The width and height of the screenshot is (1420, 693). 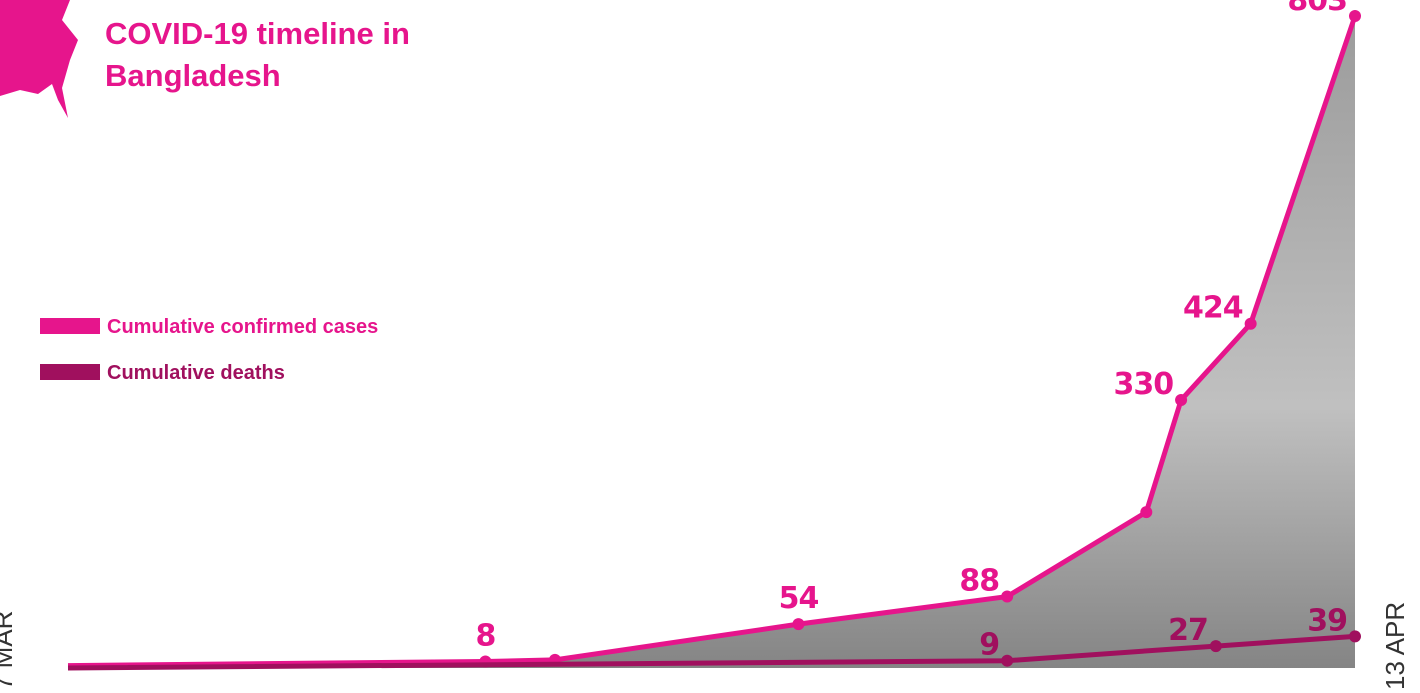 What do you see at coordinates (799, 598) in the screenshot?
I see `data-label: 54` at bounding box center [799, 598].